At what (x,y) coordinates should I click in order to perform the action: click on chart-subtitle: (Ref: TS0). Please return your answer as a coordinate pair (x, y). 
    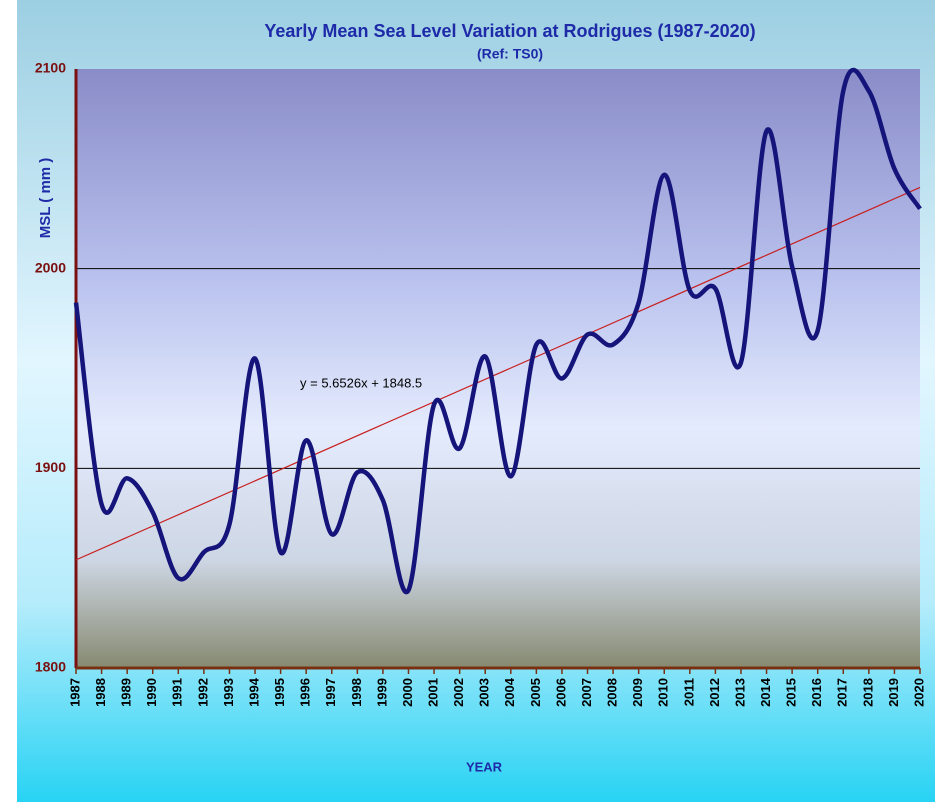
    Looking at the image, I should click on (510, 54).